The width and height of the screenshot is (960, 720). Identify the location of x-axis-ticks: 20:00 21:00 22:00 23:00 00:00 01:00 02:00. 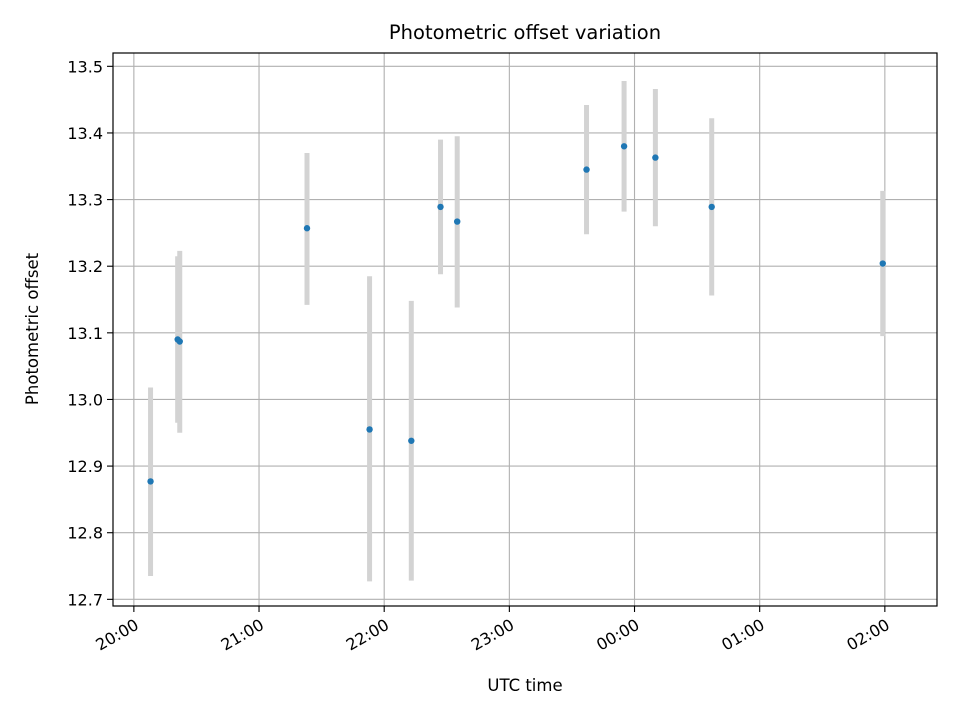
(492, 630).